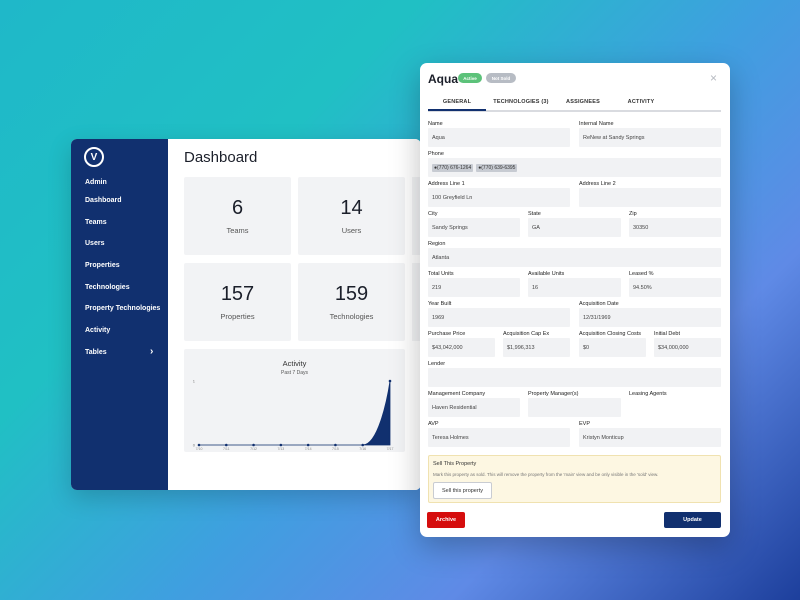 This screenshot has width=800, height=600. What do you see at coordinates (440, 304) in the screenshot?
I see `year-built-label: Year Built` at bounding box center [440, 304].